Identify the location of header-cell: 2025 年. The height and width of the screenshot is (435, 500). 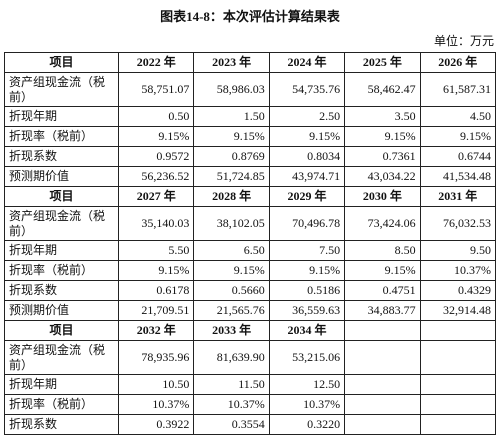
(382, 62).